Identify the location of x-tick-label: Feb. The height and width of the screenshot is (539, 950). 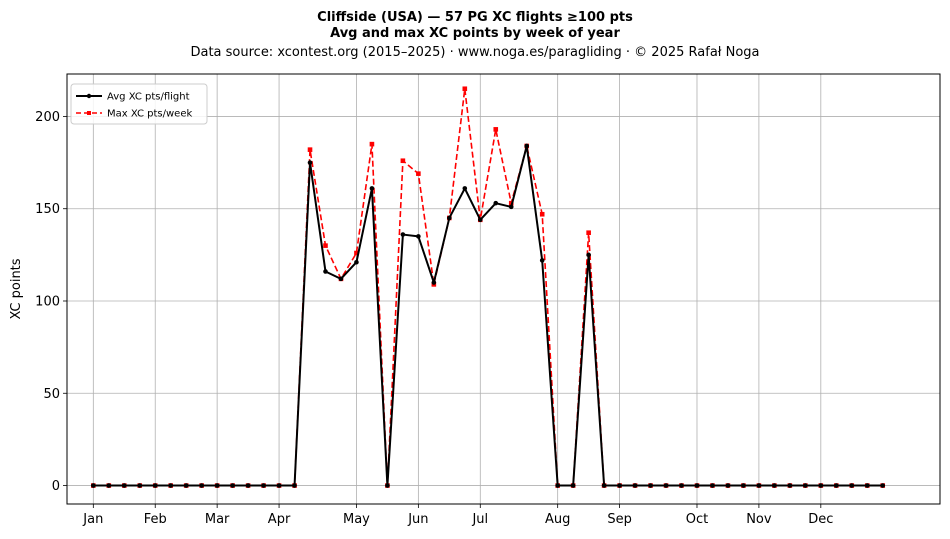
(155, 519).